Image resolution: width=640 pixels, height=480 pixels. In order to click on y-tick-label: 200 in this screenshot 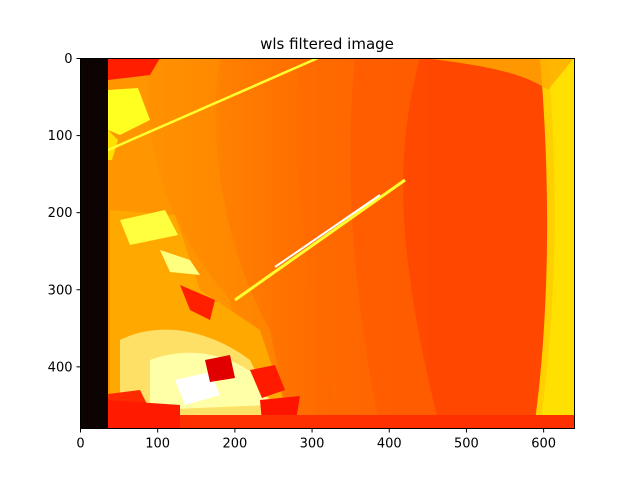, I will do `click(60, 213)`.